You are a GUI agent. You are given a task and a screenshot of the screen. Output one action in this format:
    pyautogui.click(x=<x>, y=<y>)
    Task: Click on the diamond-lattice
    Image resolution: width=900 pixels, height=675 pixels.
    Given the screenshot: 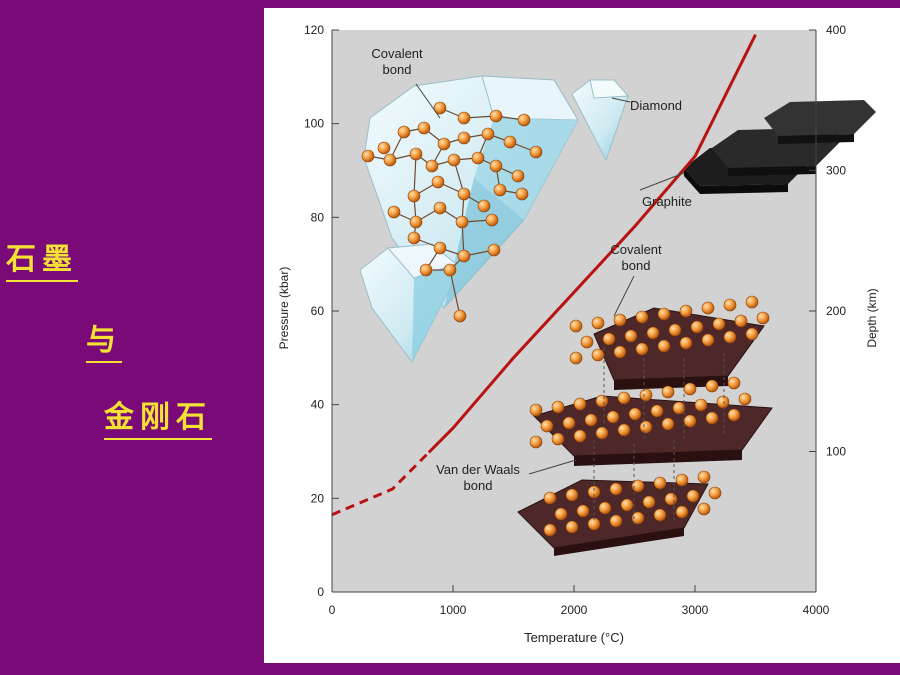 What is the action you would take?
    pyautogui.click(x=452, y=212)
    